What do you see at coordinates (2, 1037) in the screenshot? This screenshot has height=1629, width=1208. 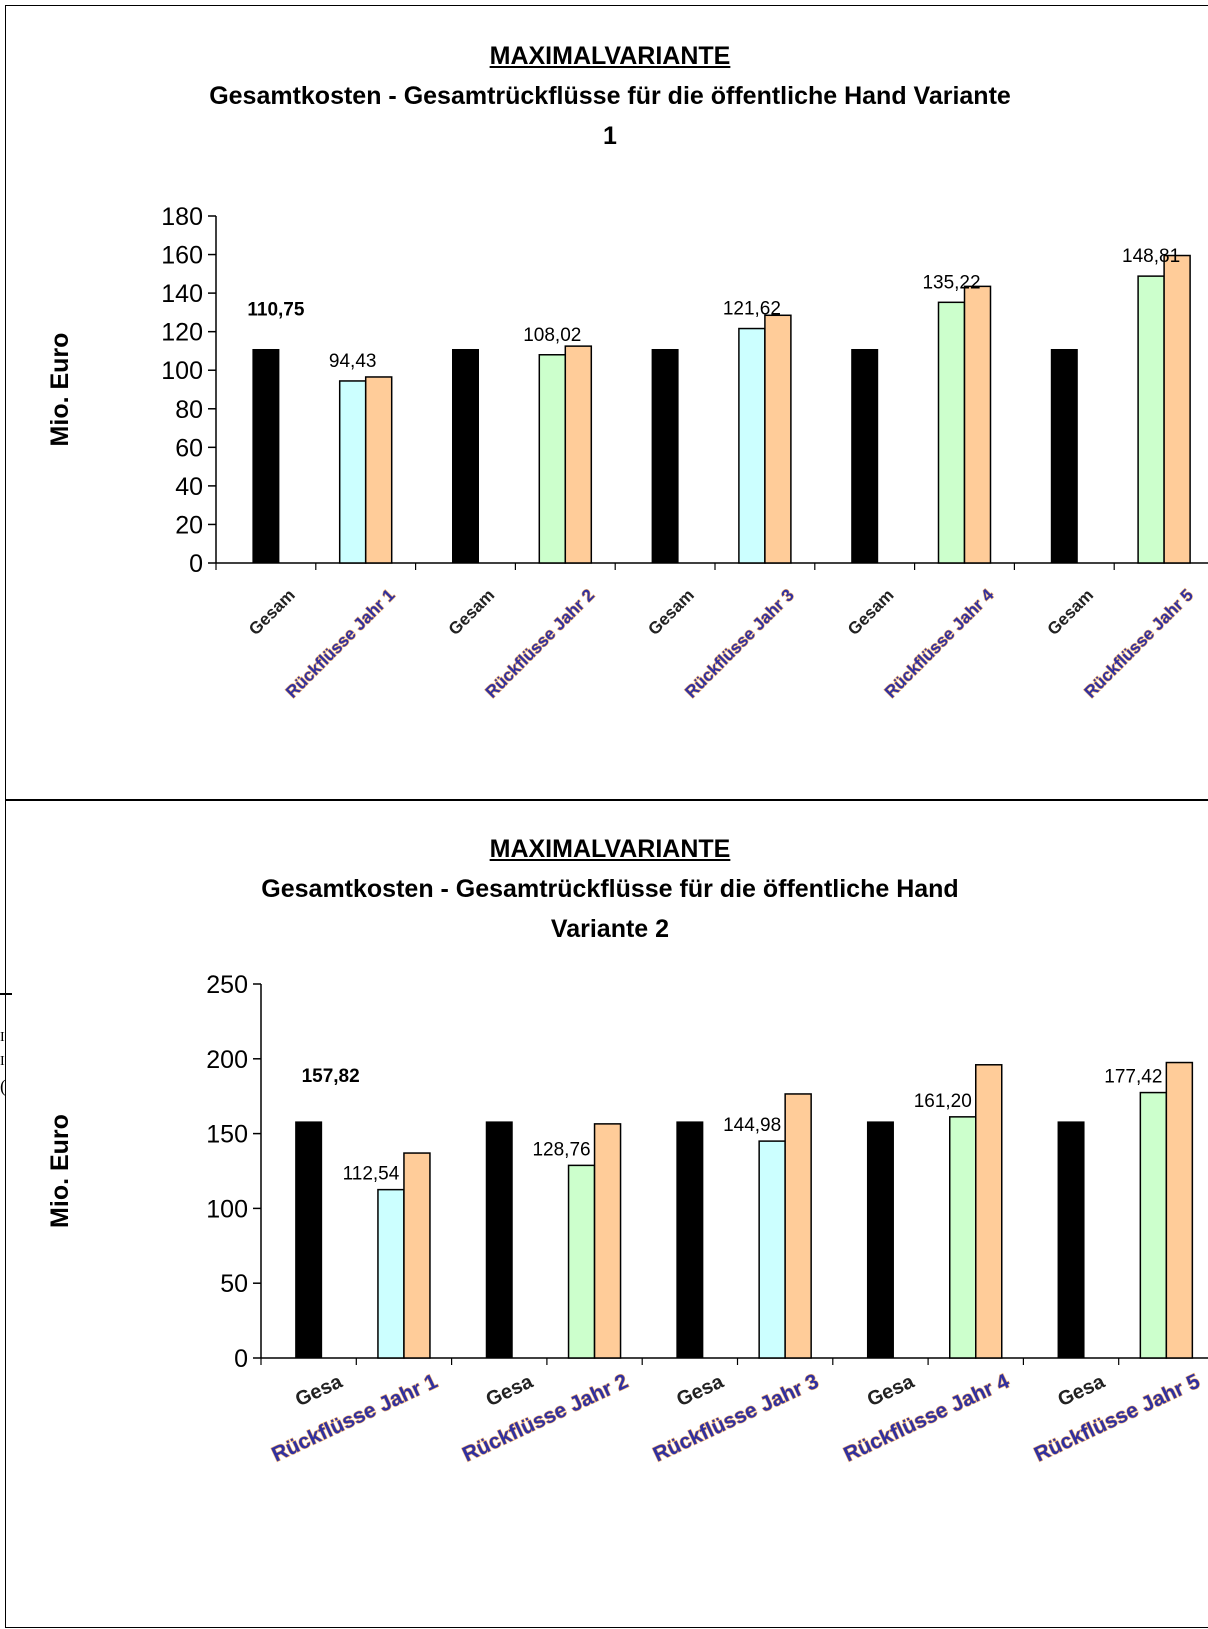 I see `left-edge-fragment-1: I` at bounding box center [2, 1037].